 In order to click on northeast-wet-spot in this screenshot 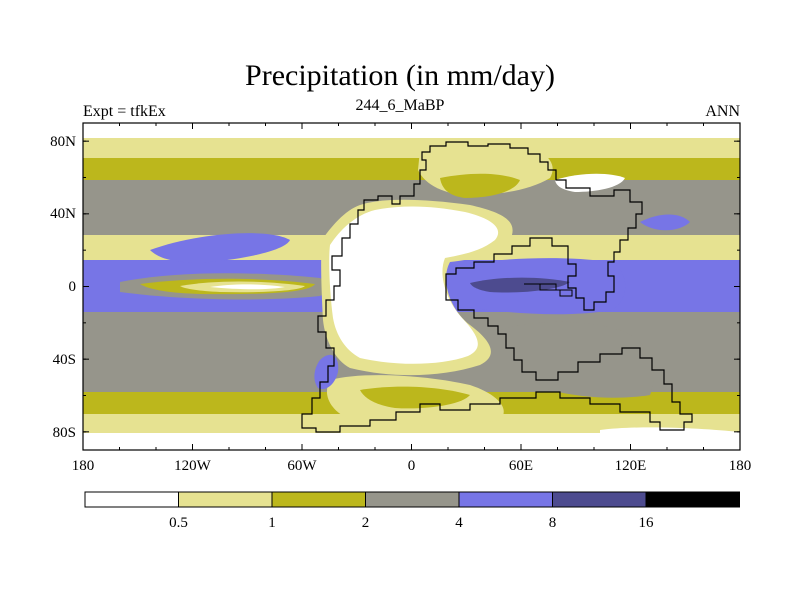, I will do `click(665, 222)`.